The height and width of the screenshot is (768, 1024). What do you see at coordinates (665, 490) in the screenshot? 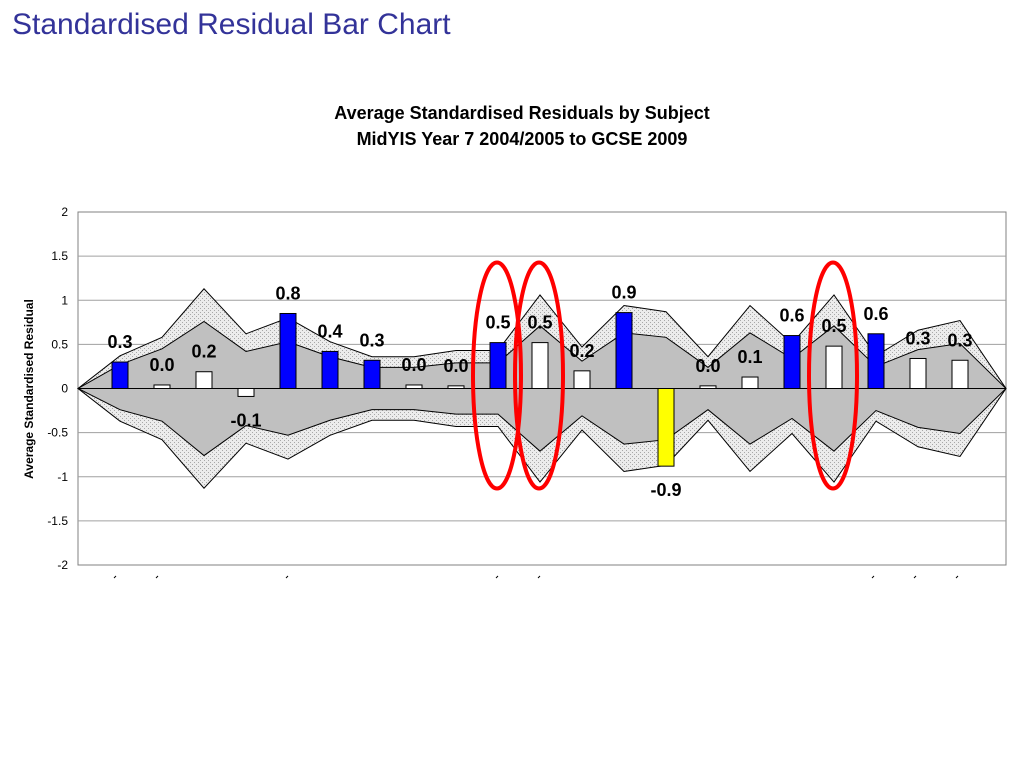
I see `data-label: -0.9` at bounding box center [665, 490].